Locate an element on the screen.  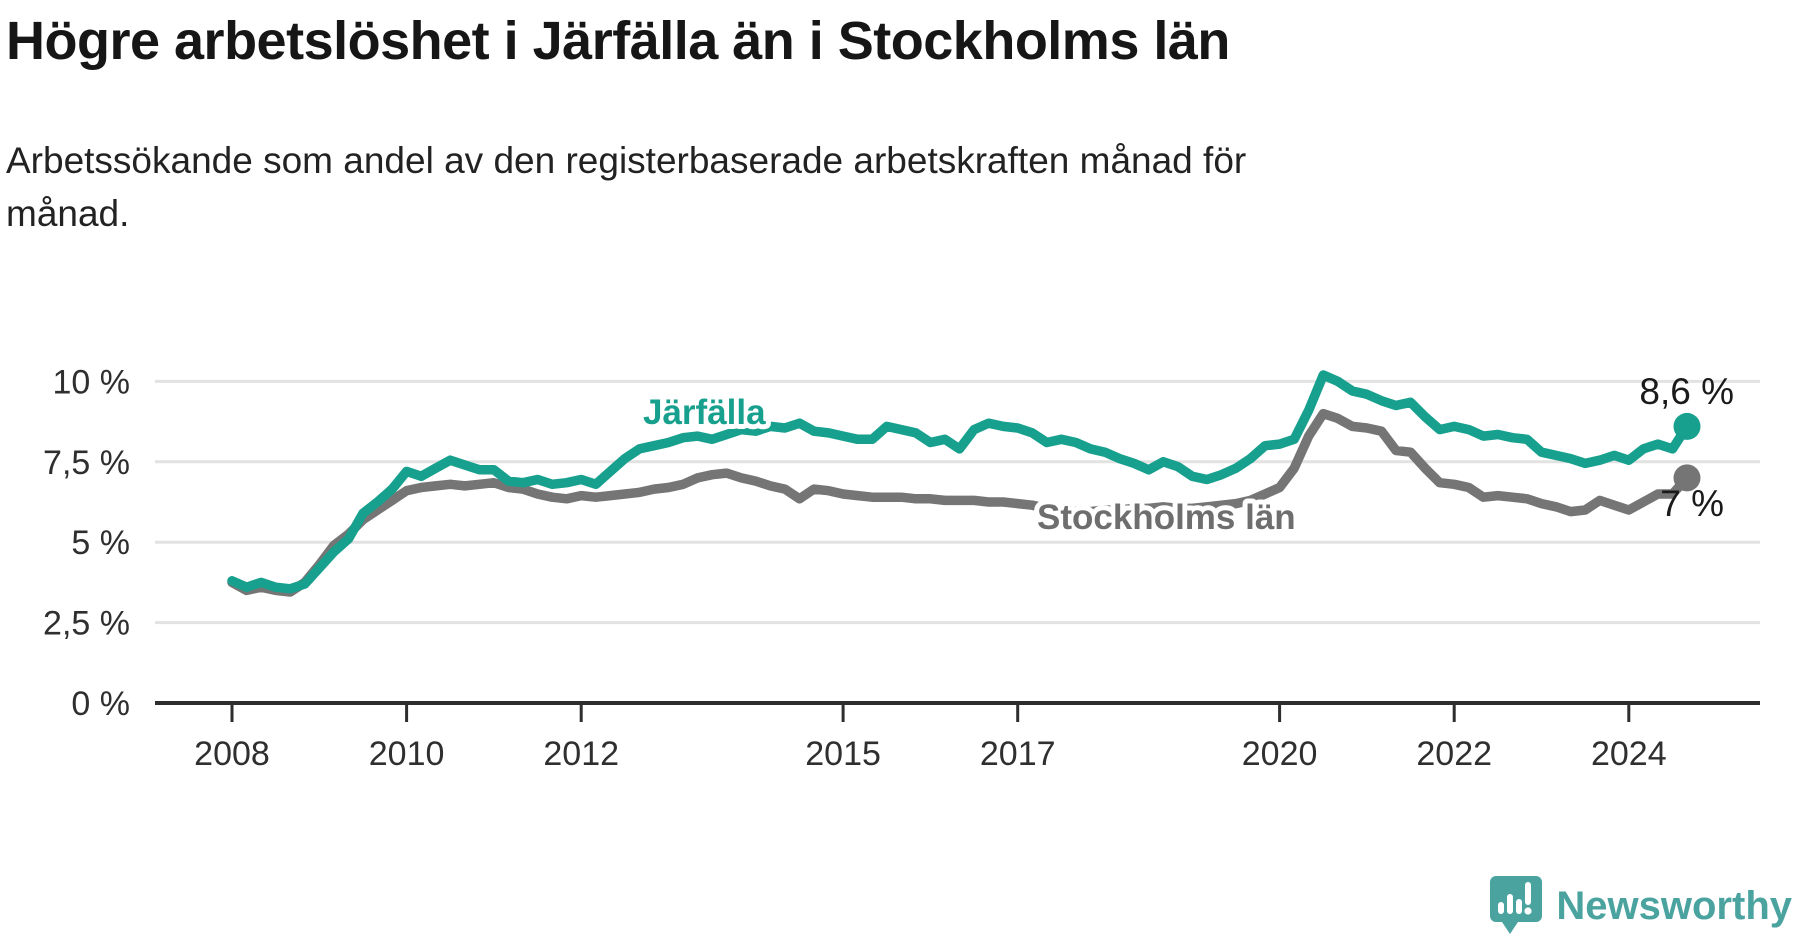
x-tick-label: 2024 is located at coordinates (1629, 754).